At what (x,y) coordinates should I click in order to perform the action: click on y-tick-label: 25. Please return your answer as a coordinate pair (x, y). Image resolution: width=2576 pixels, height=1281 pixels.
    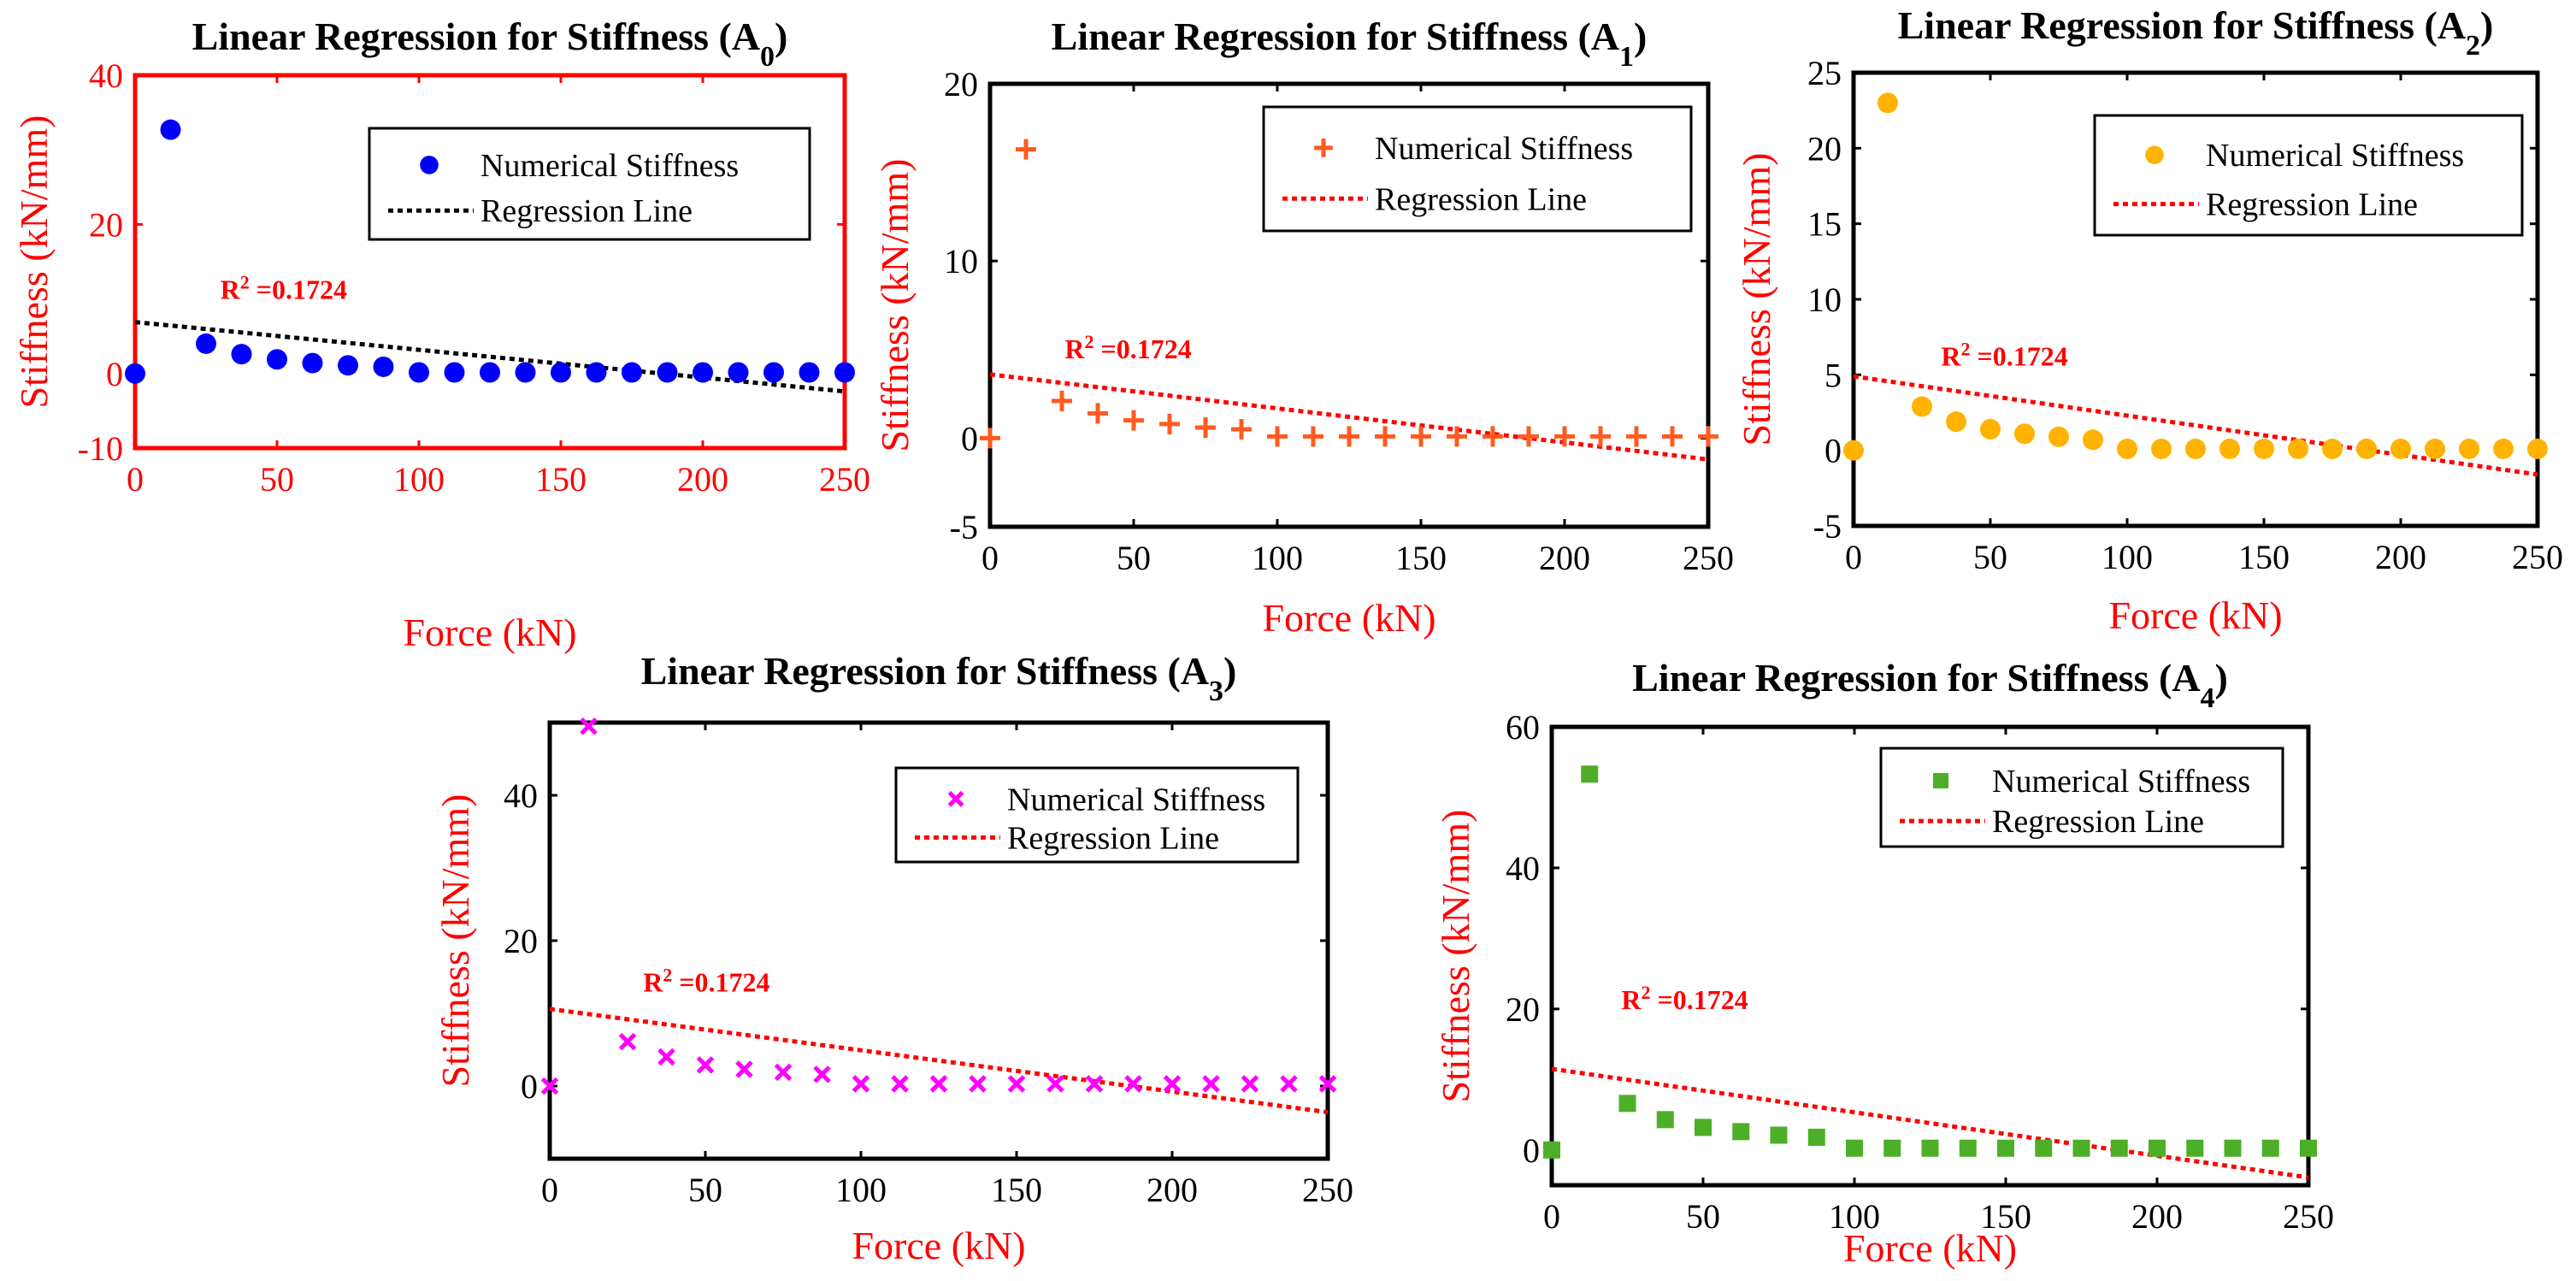
    Looking at the image, I should click on (1825, 73).